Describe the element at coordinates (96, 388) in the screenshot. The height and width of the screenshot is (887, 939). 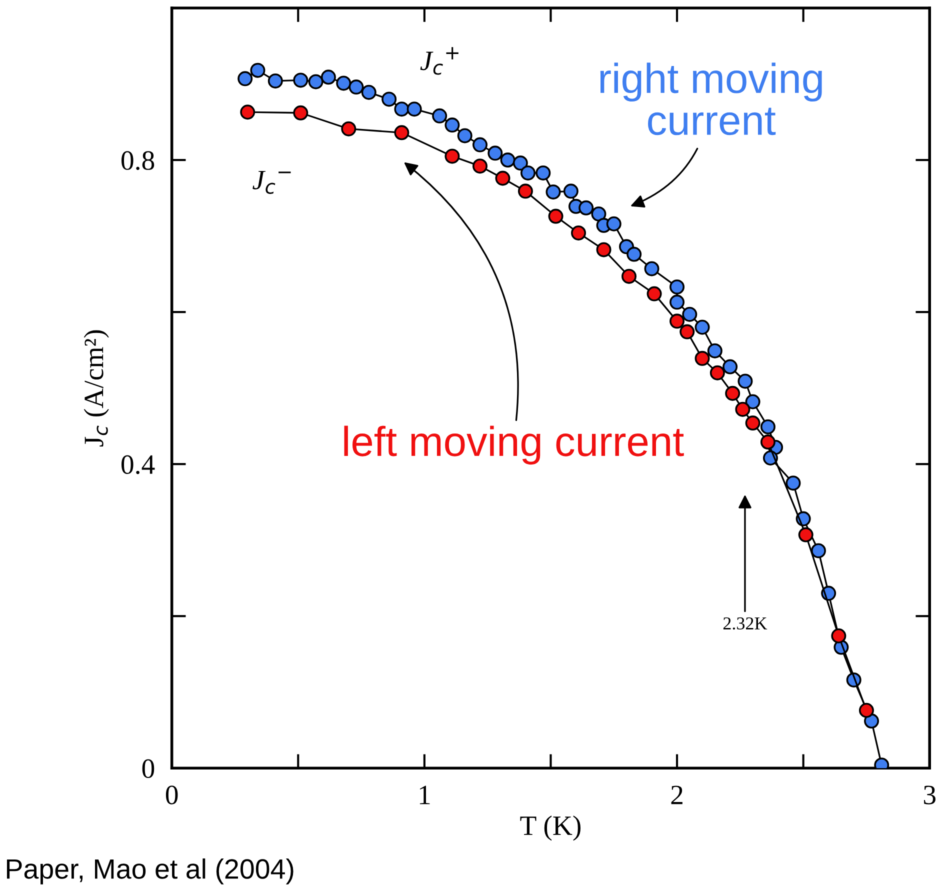
I see `y-axis-title: J$_{c}$ (A/cm²)` at that location.